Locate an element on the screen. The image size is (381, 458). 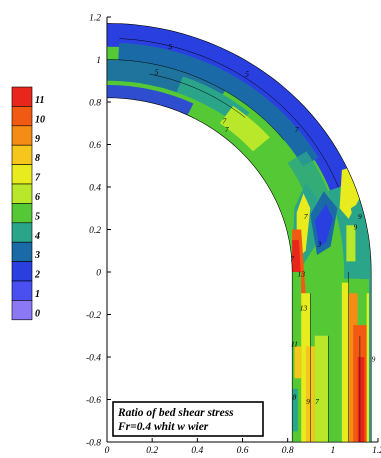
y-tick-label: -0.2 is located at coordinates (93, 316).